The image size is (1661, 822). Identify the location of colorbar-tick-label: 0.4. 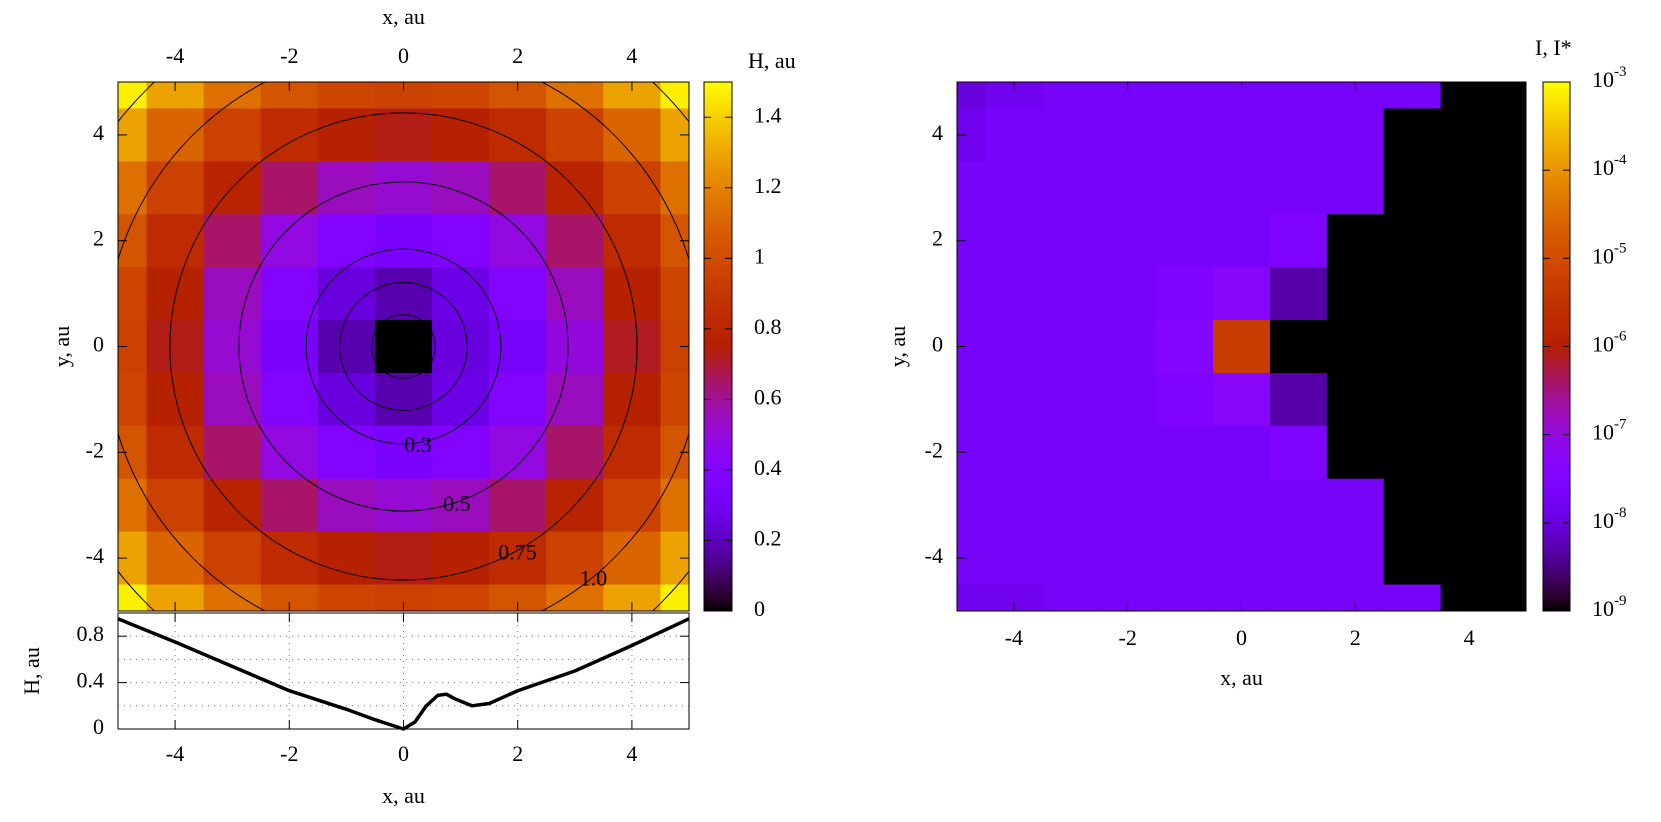
(768, 467).